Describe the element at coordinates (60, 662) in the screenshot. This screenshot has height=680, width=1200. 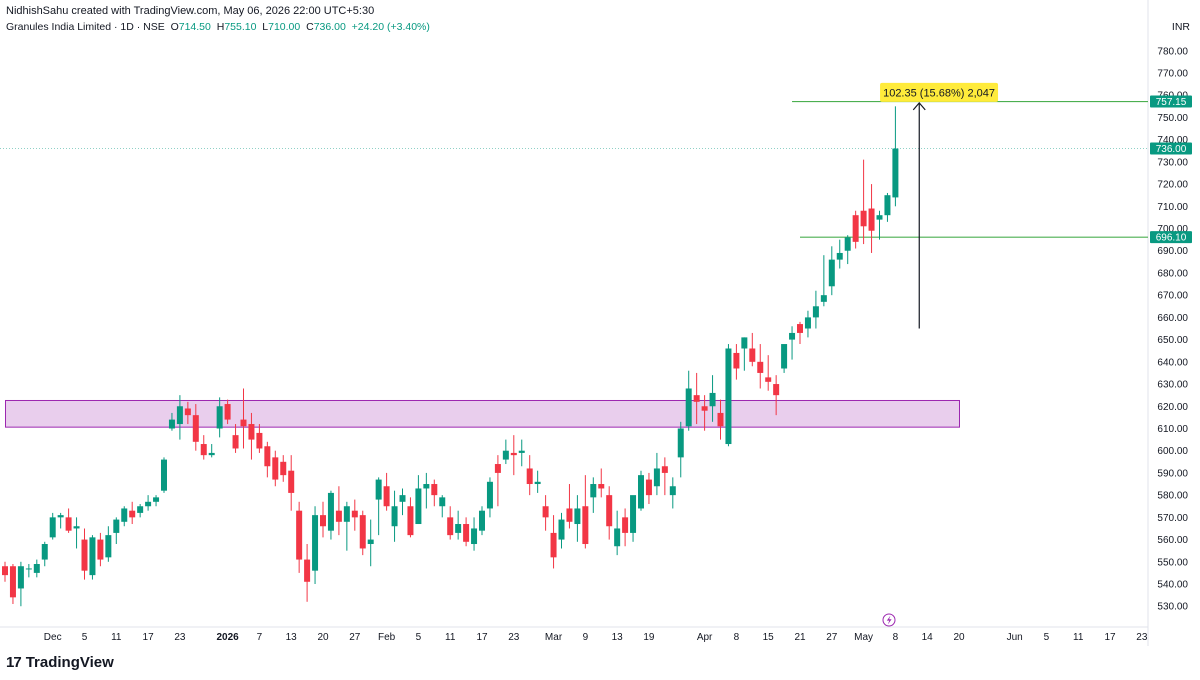
I see `tradingview-brand: 17 TradingView` at that location.